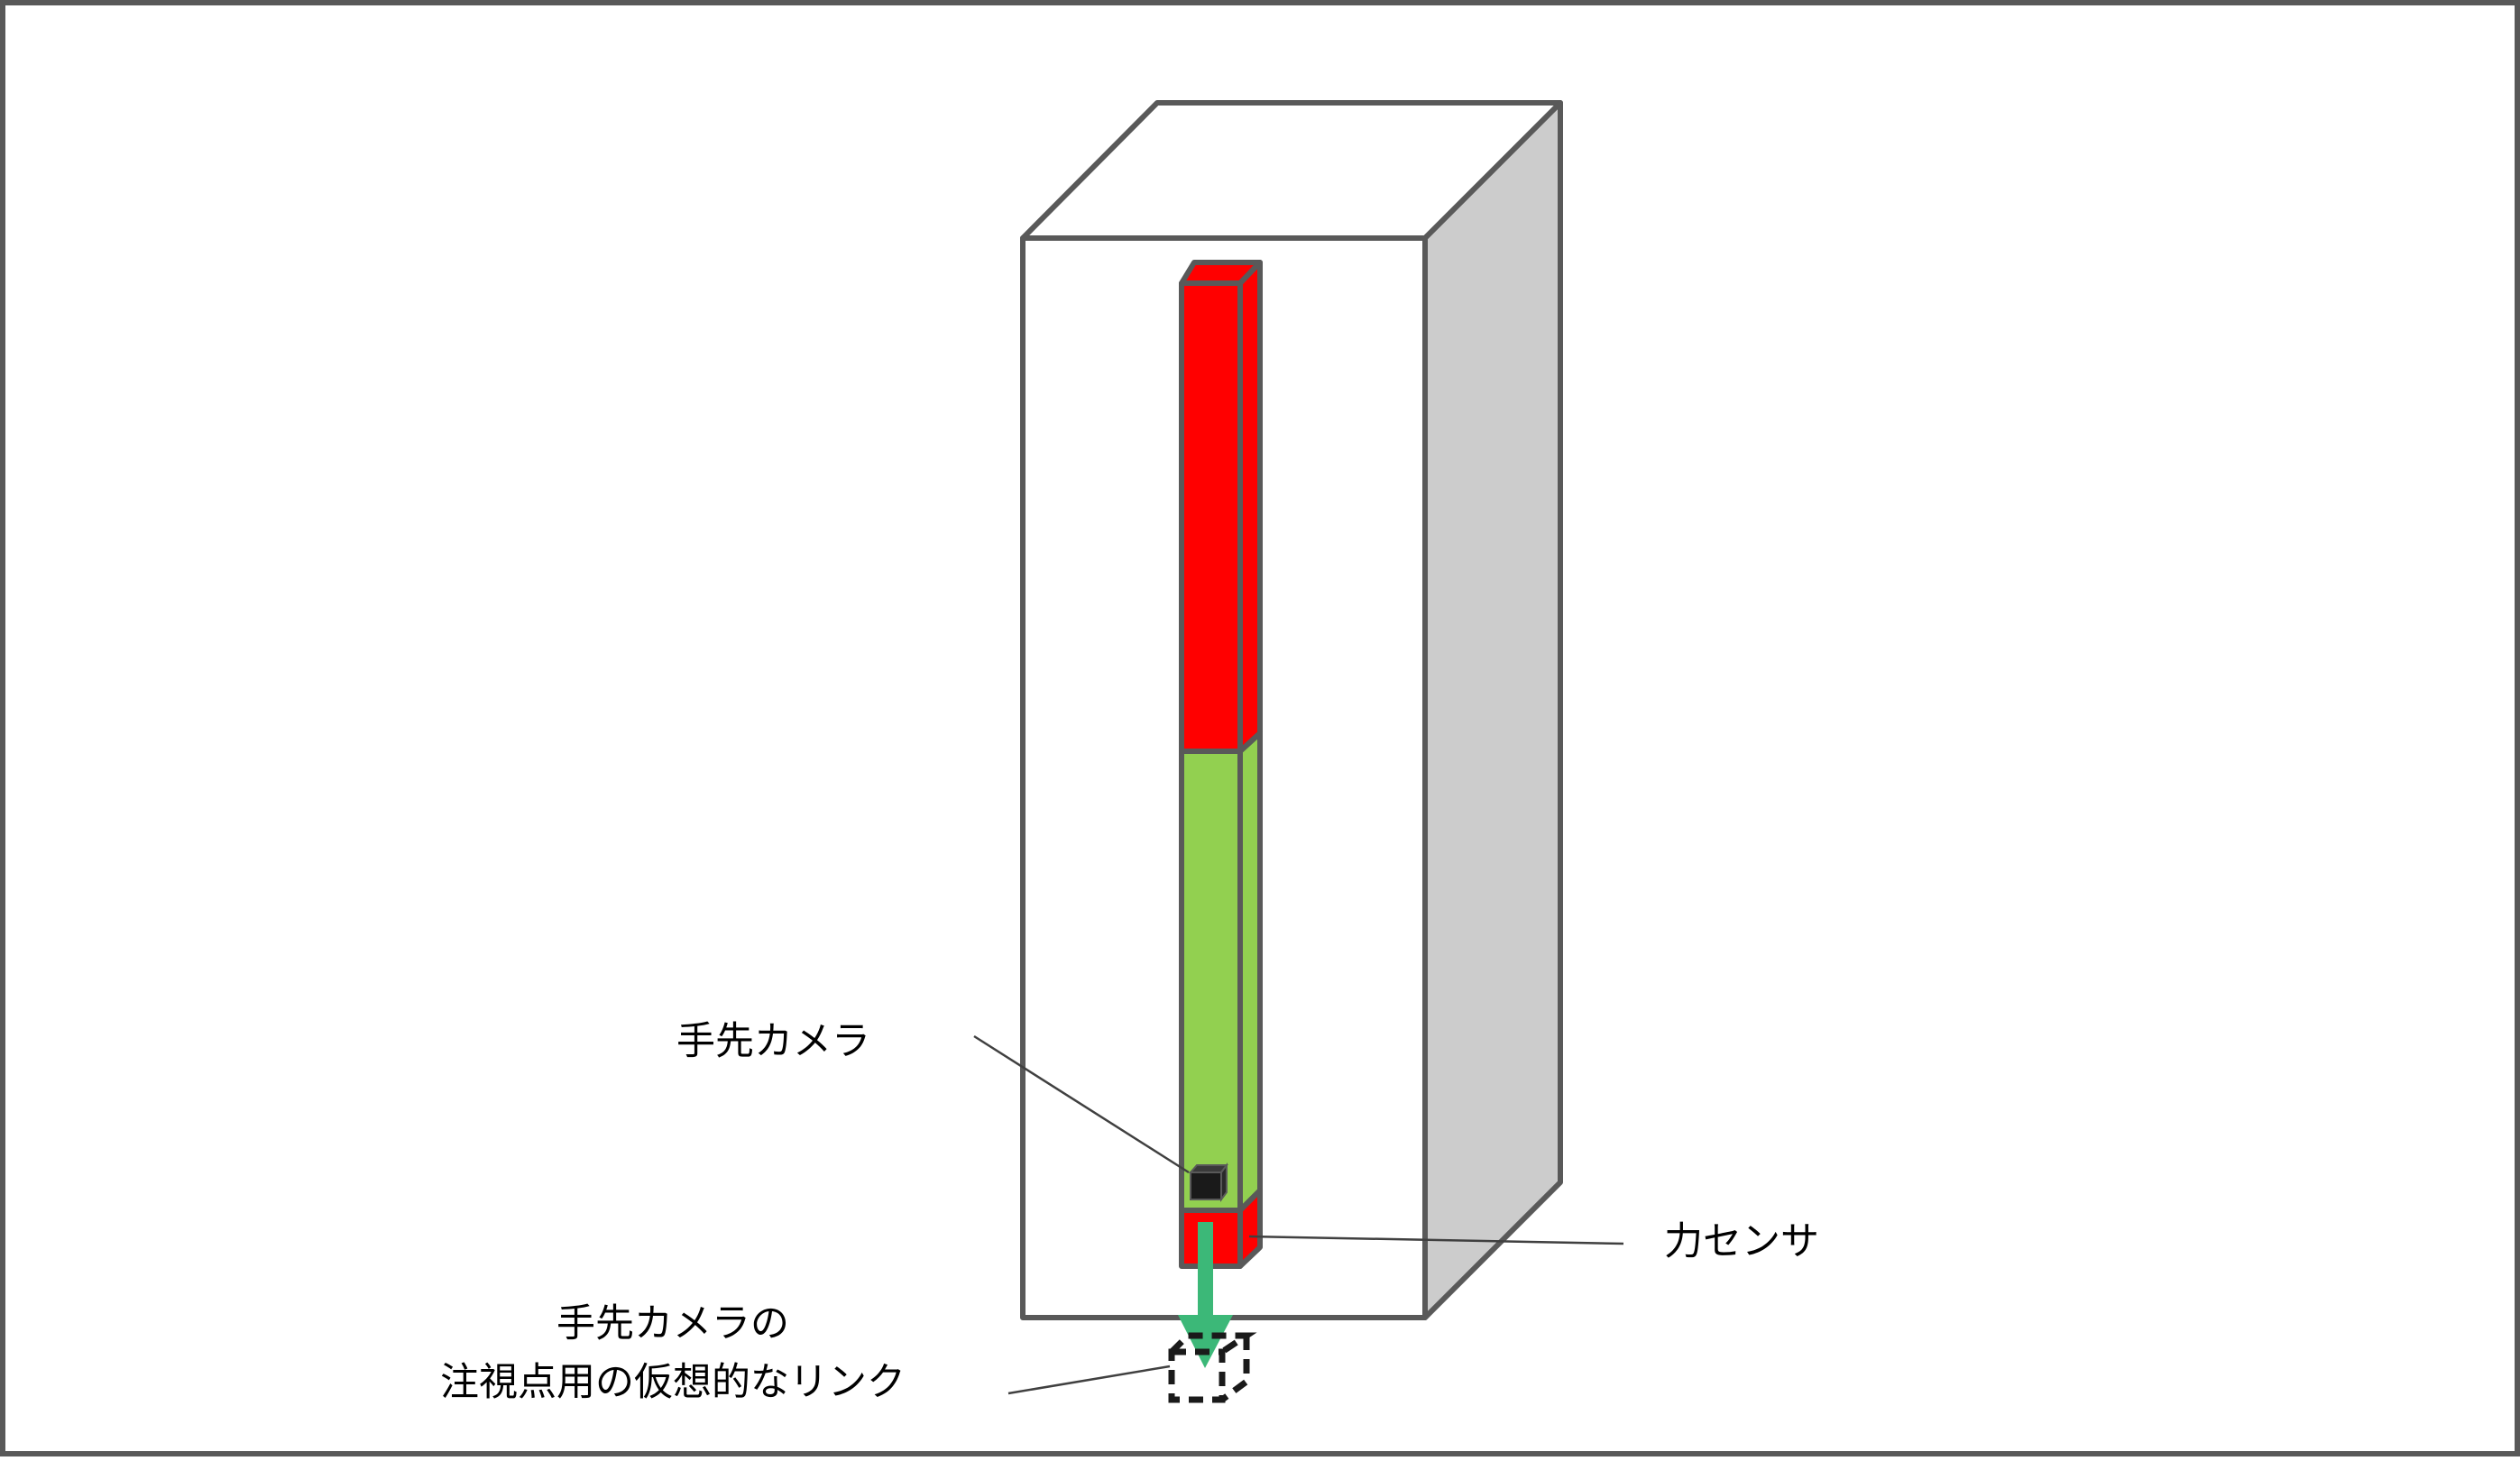 The height and width of the screenshot is (1461, 2520). I want to click on gaze-arrow-head, so click(1205, 1341).